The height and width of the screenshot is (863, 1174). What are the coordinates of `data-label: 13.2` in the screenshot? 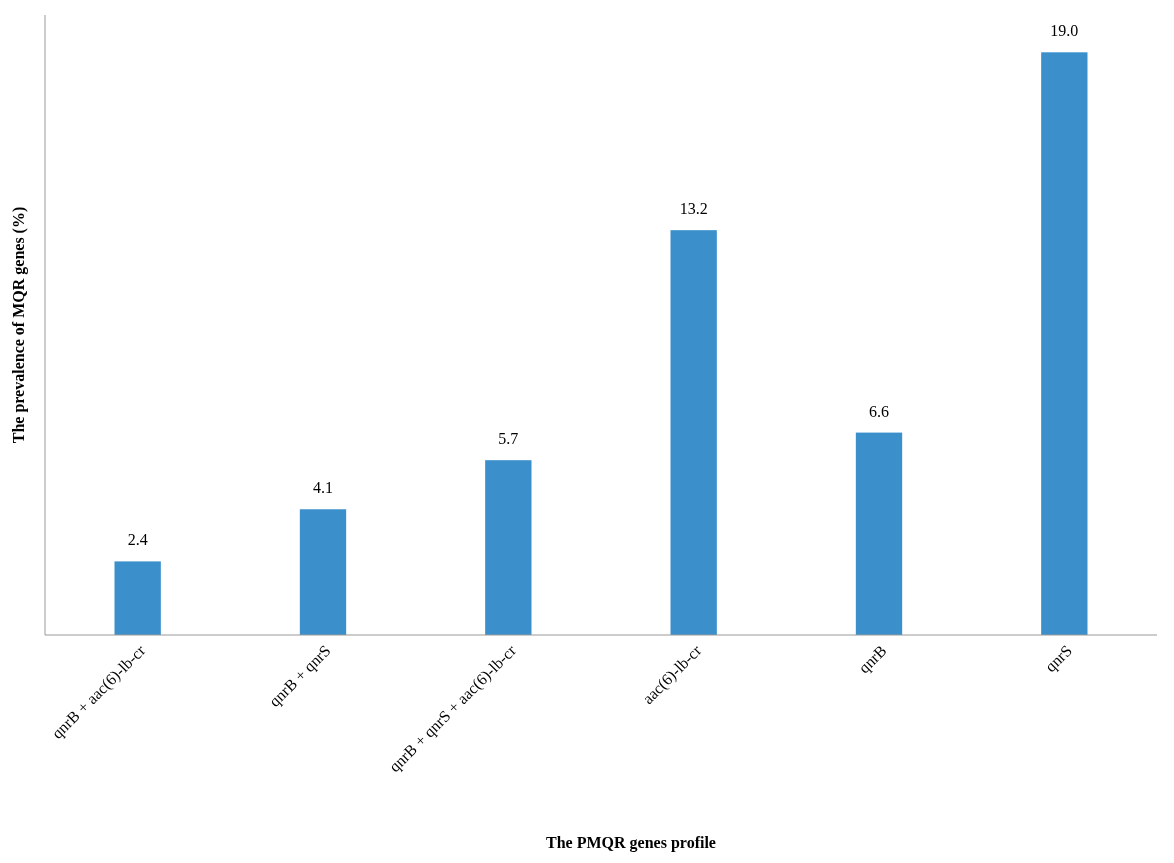 It's located at (693, 209).